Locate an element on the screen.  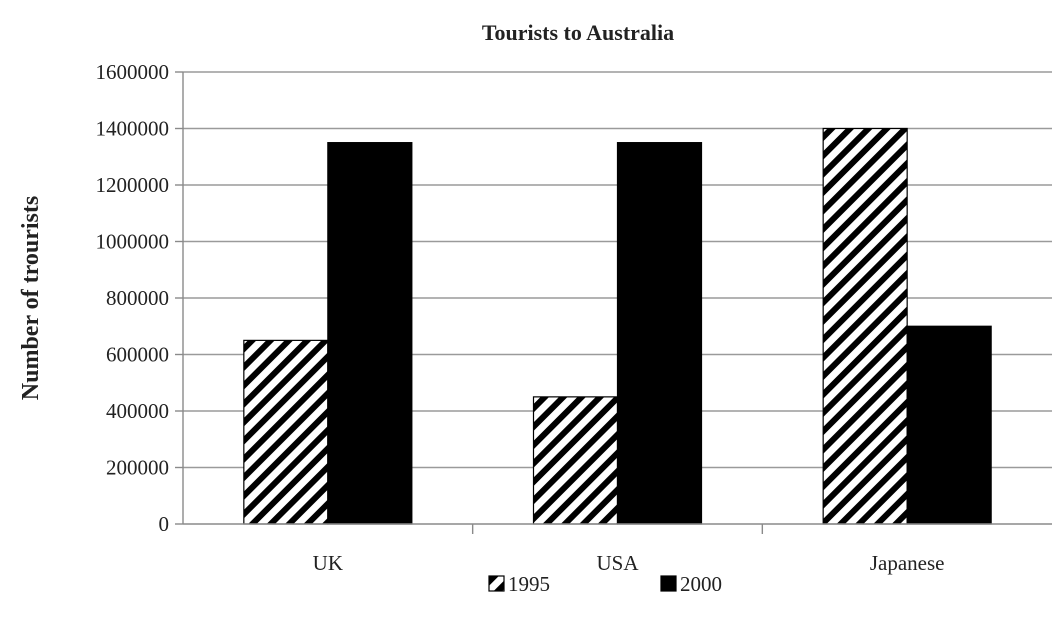
y-axis-title: Number of trourists is located at coordinates (31, 298).